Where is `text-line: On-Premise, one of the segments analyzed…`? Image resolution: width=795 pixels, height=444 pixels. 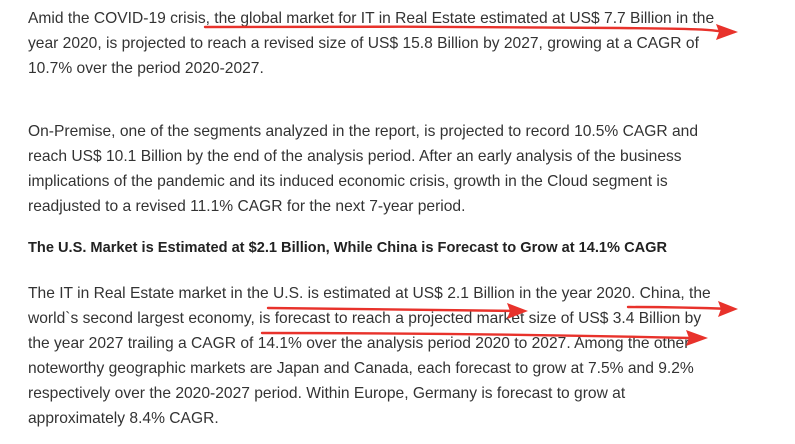 text-line: On-Premise, one of the segments analyzed… is located at coordinates (363, 131).